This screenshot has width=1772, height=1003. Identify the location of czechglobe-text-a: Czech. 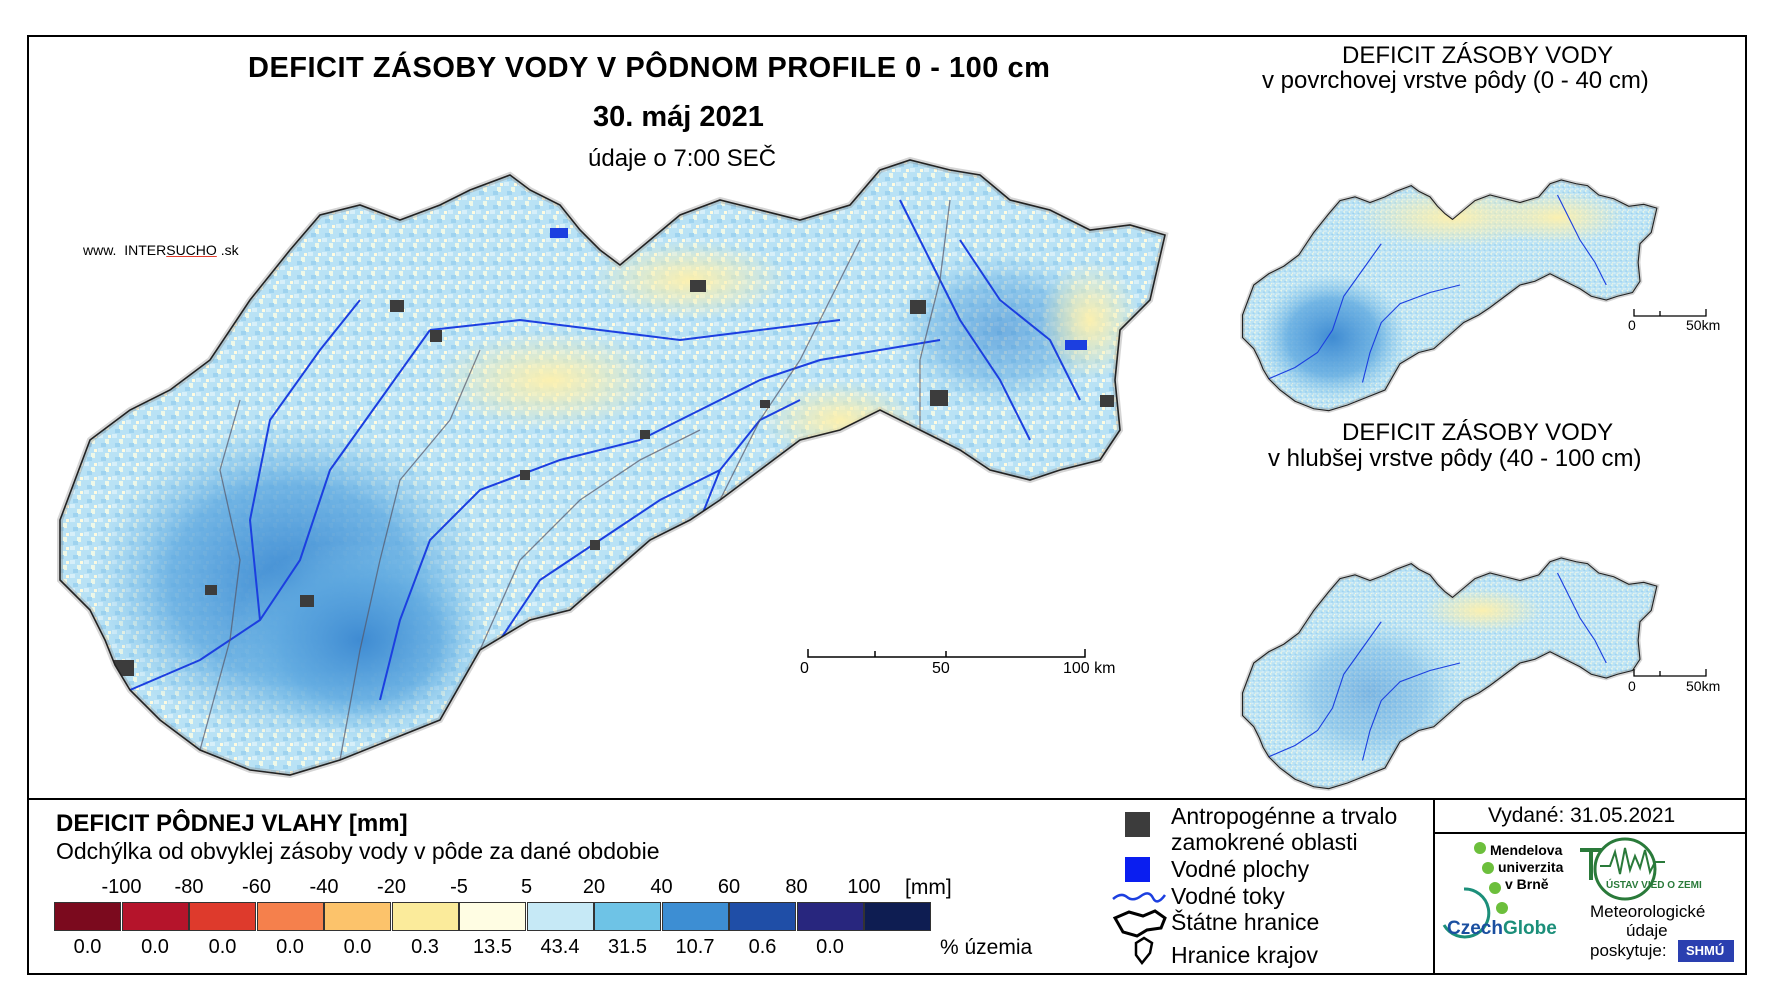
(1475, 928).